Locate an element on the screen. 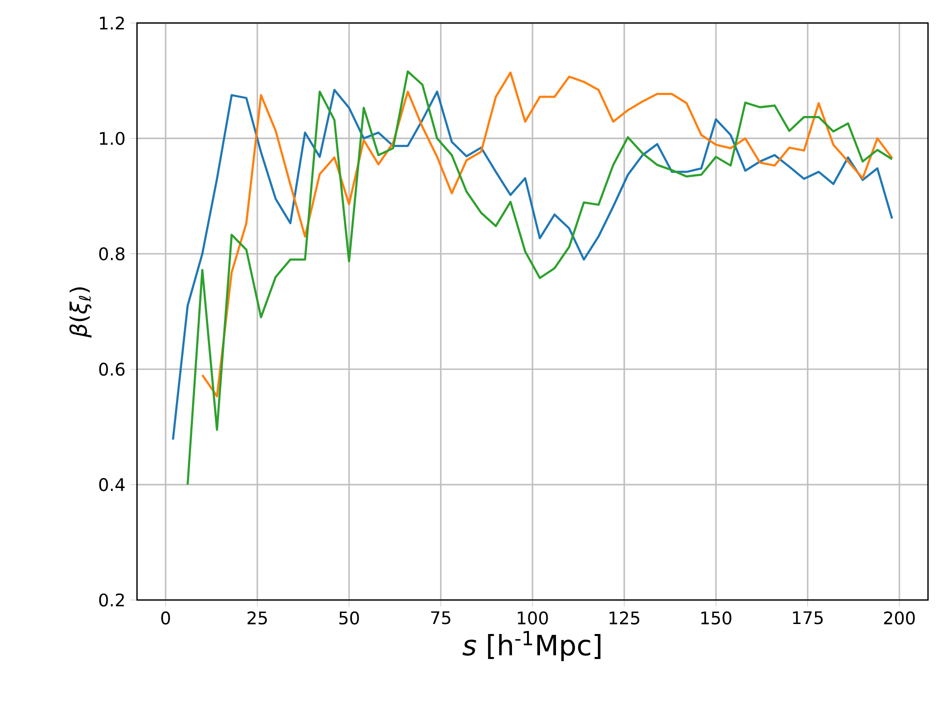  x-tick-label: 100 is located at coordinates (533, 617).